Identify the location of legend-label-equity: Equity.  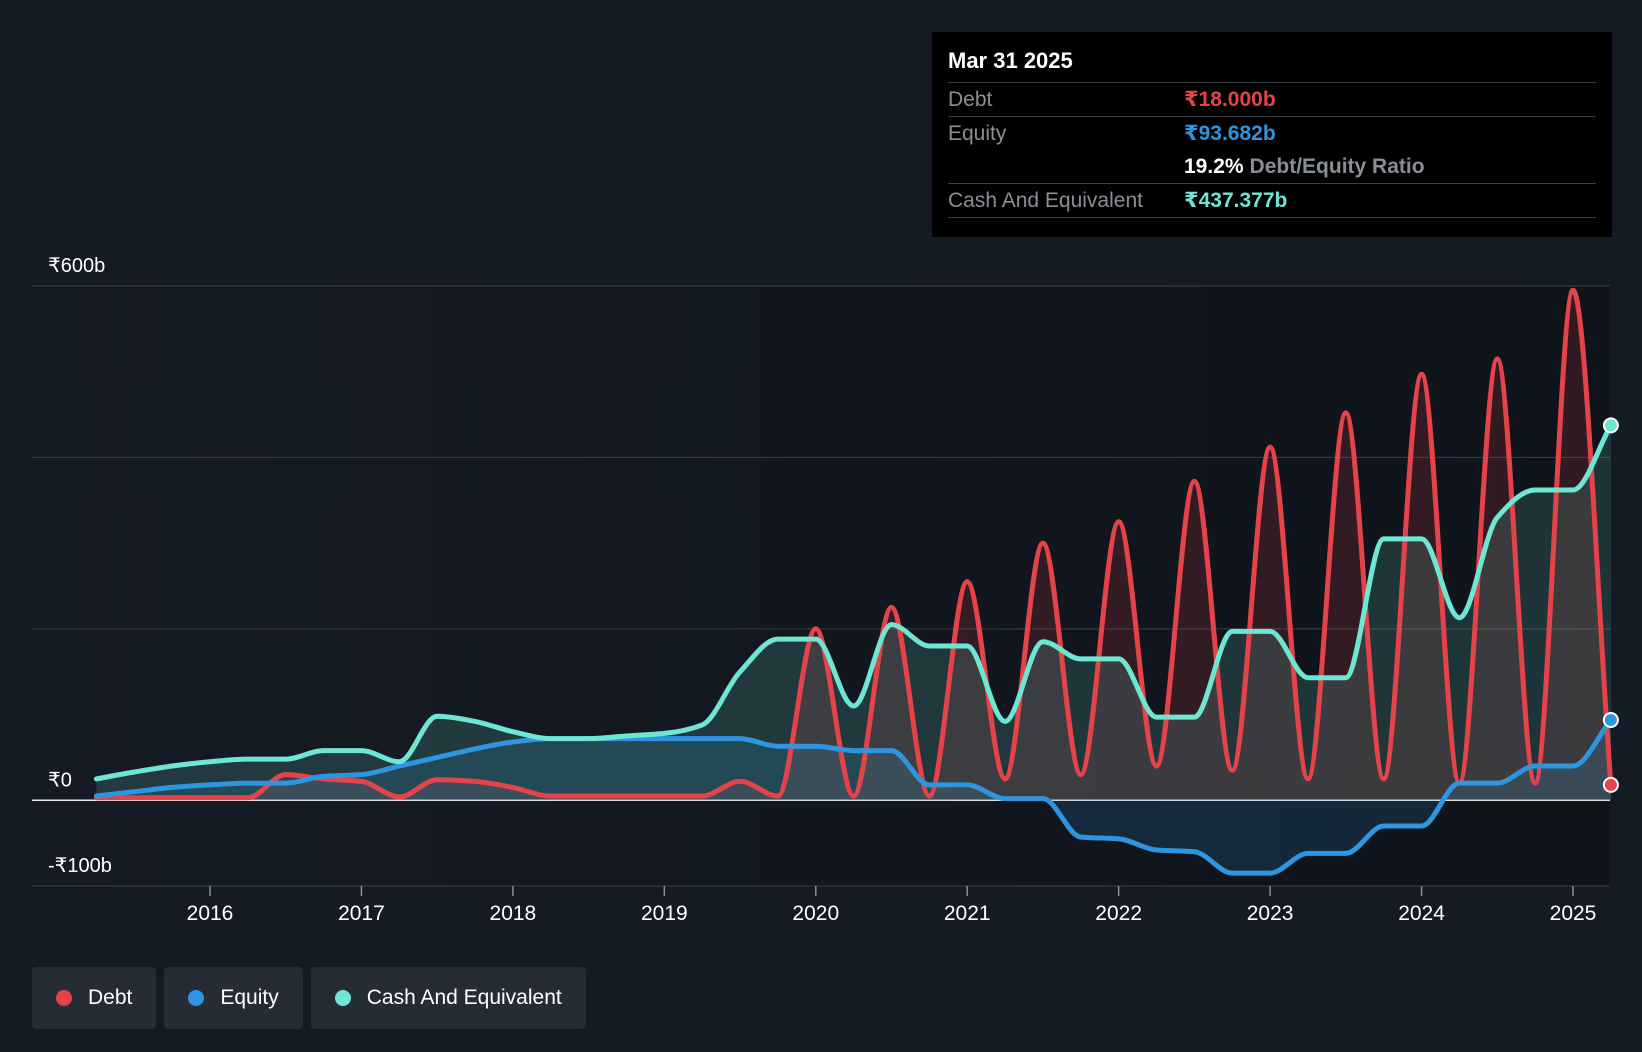
(249, 997).